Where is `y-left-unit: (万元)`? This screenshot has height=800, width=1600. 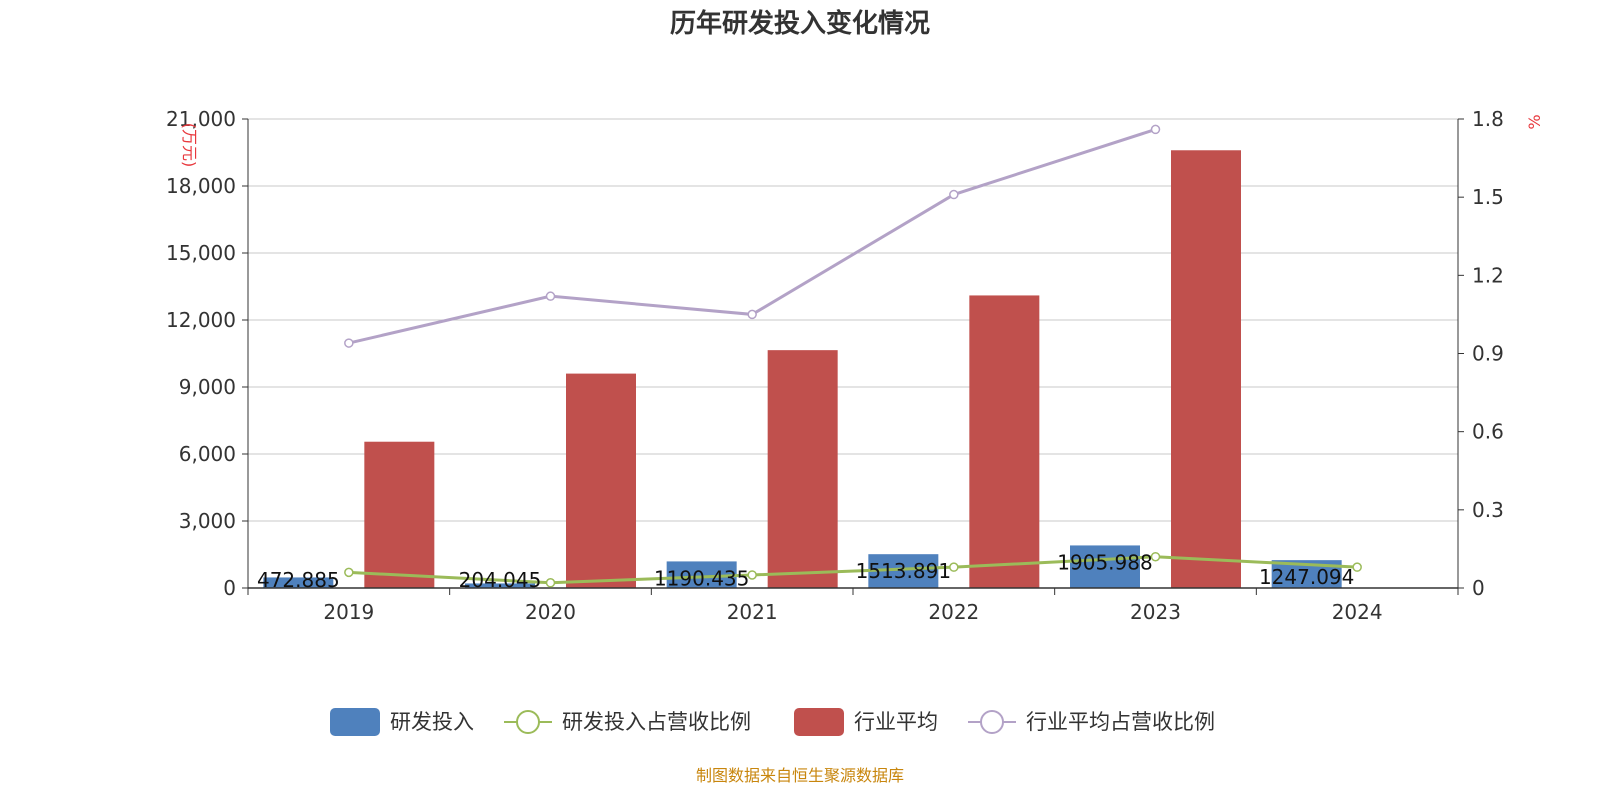
y-left-unit: (万元) is located at coordinates (189, 145).